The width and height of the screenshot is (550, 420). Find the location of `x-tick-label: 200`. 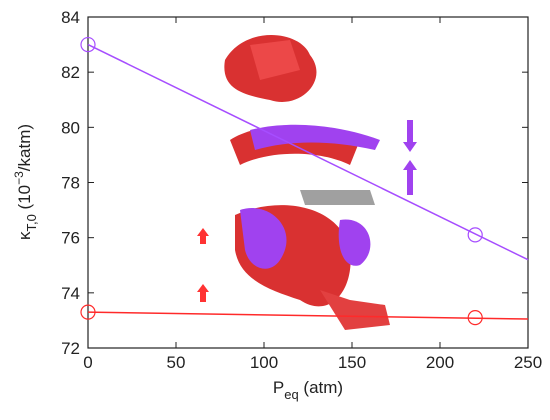

x-tick-label: 200 is located at coordinates (440, 362).